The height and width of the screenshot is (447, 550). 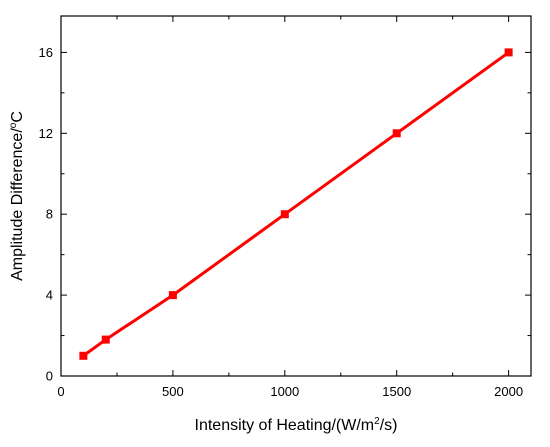 I want to click on x-tick-label: 1000, so click(x=284, y=391).